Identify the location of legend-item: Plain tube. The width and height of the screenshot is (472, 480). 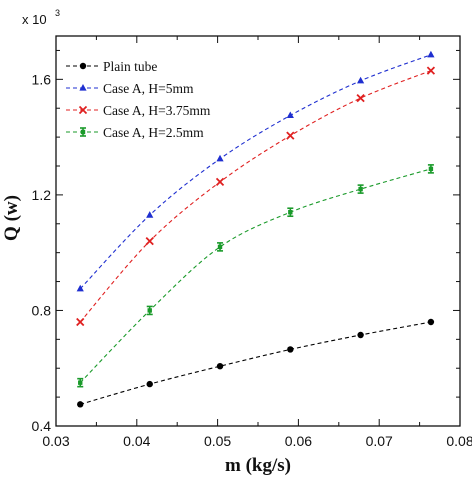
(111, 66).